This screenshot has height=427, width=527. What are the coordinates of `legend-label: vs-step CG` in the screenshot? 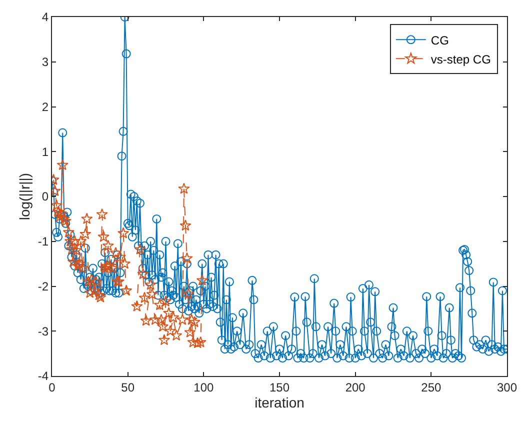 It's located at (460, 59).